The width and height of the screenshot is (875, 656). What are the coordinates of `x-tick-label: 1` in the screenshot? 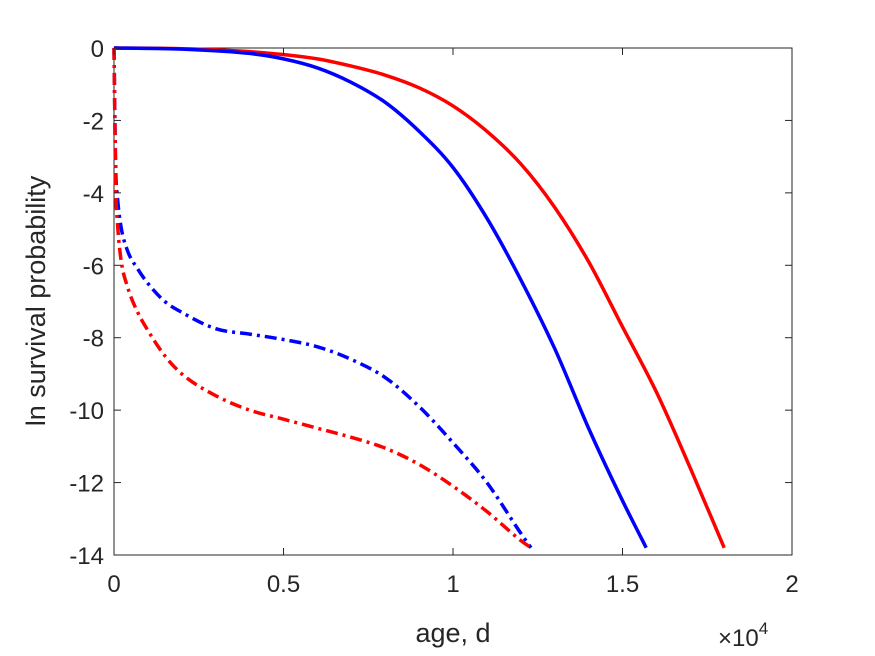 It's located at (452, 584).